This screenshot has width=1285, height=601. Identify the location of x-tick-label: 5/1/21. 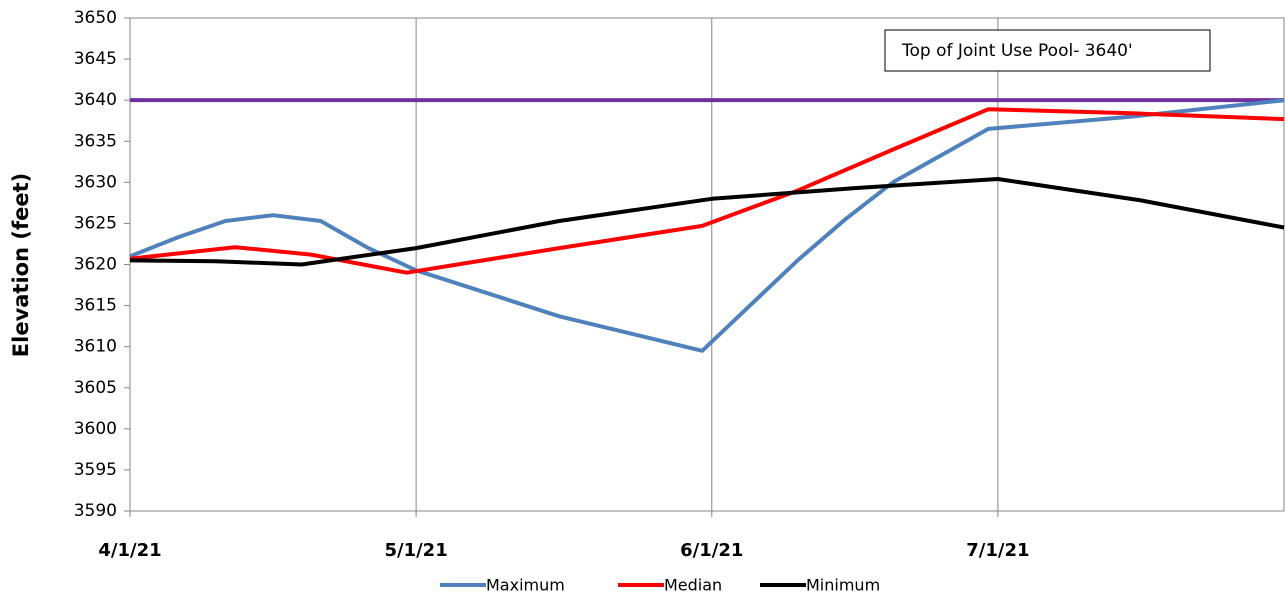
(415, 550).